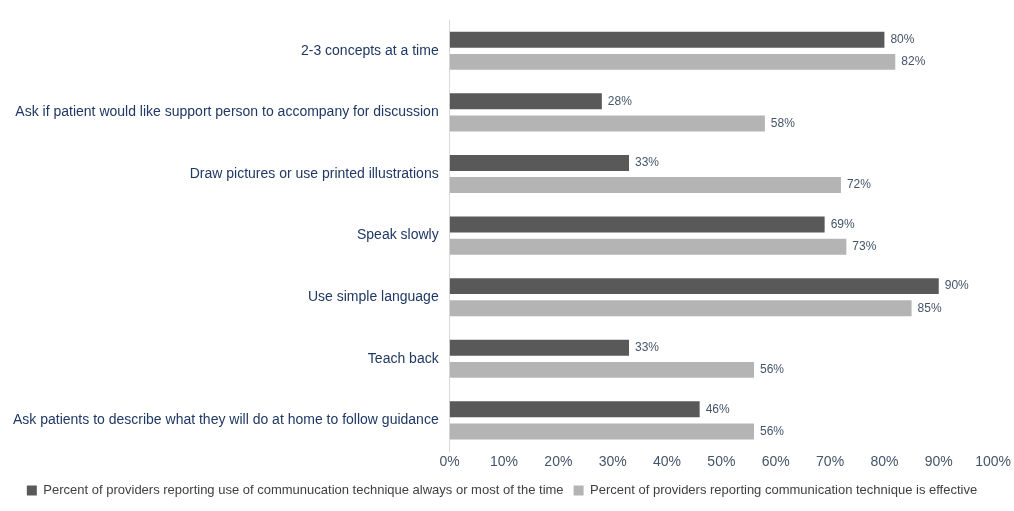 The width and height of the screenshot is (1014, 511). Describe the element at coordinates (303, 490) in the screenshot. I see `legend-label: Percent of providers reporting use of communucation technique always or most of the time` at that location.